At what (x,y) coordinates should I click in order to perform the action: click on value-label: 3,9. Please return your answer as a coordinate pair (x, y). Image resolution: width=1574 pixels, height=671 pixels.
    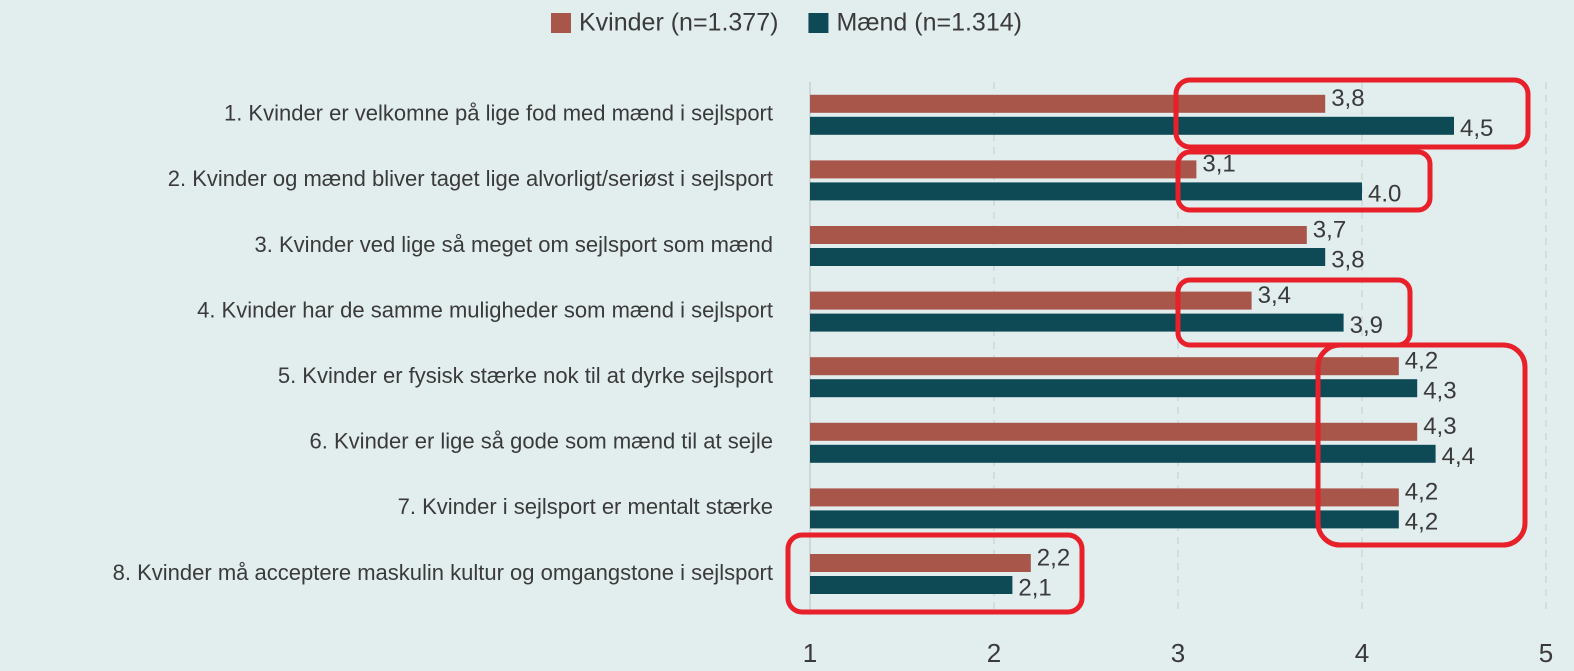
    Looking at the image, I should click on (1366, 325).